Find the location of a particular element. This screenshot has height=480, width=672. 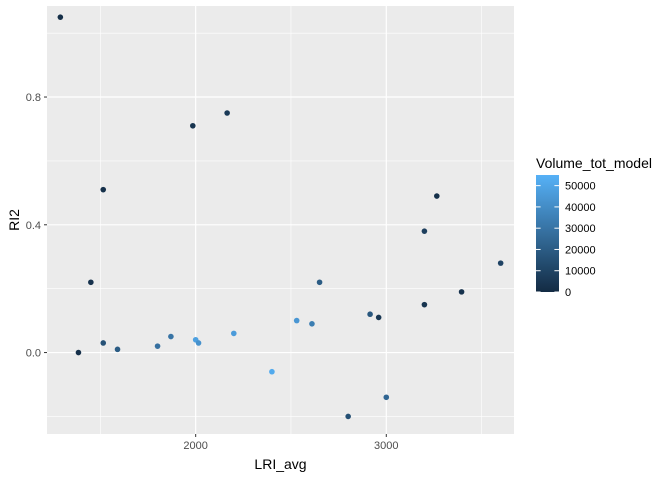

legend-tick-label: 20000 is located at coordinates (580, 250).